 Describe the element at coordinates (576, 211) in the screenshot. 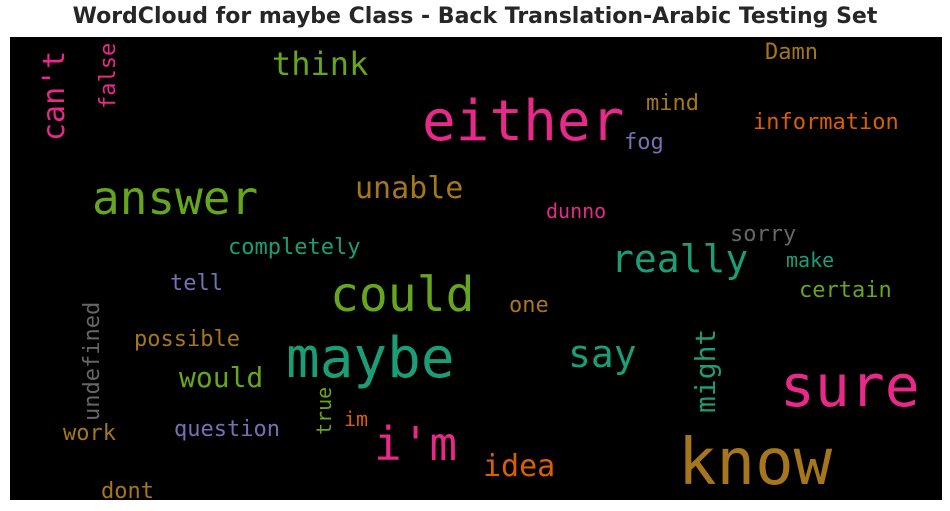

I see `word-dunno: dunno` at that location.